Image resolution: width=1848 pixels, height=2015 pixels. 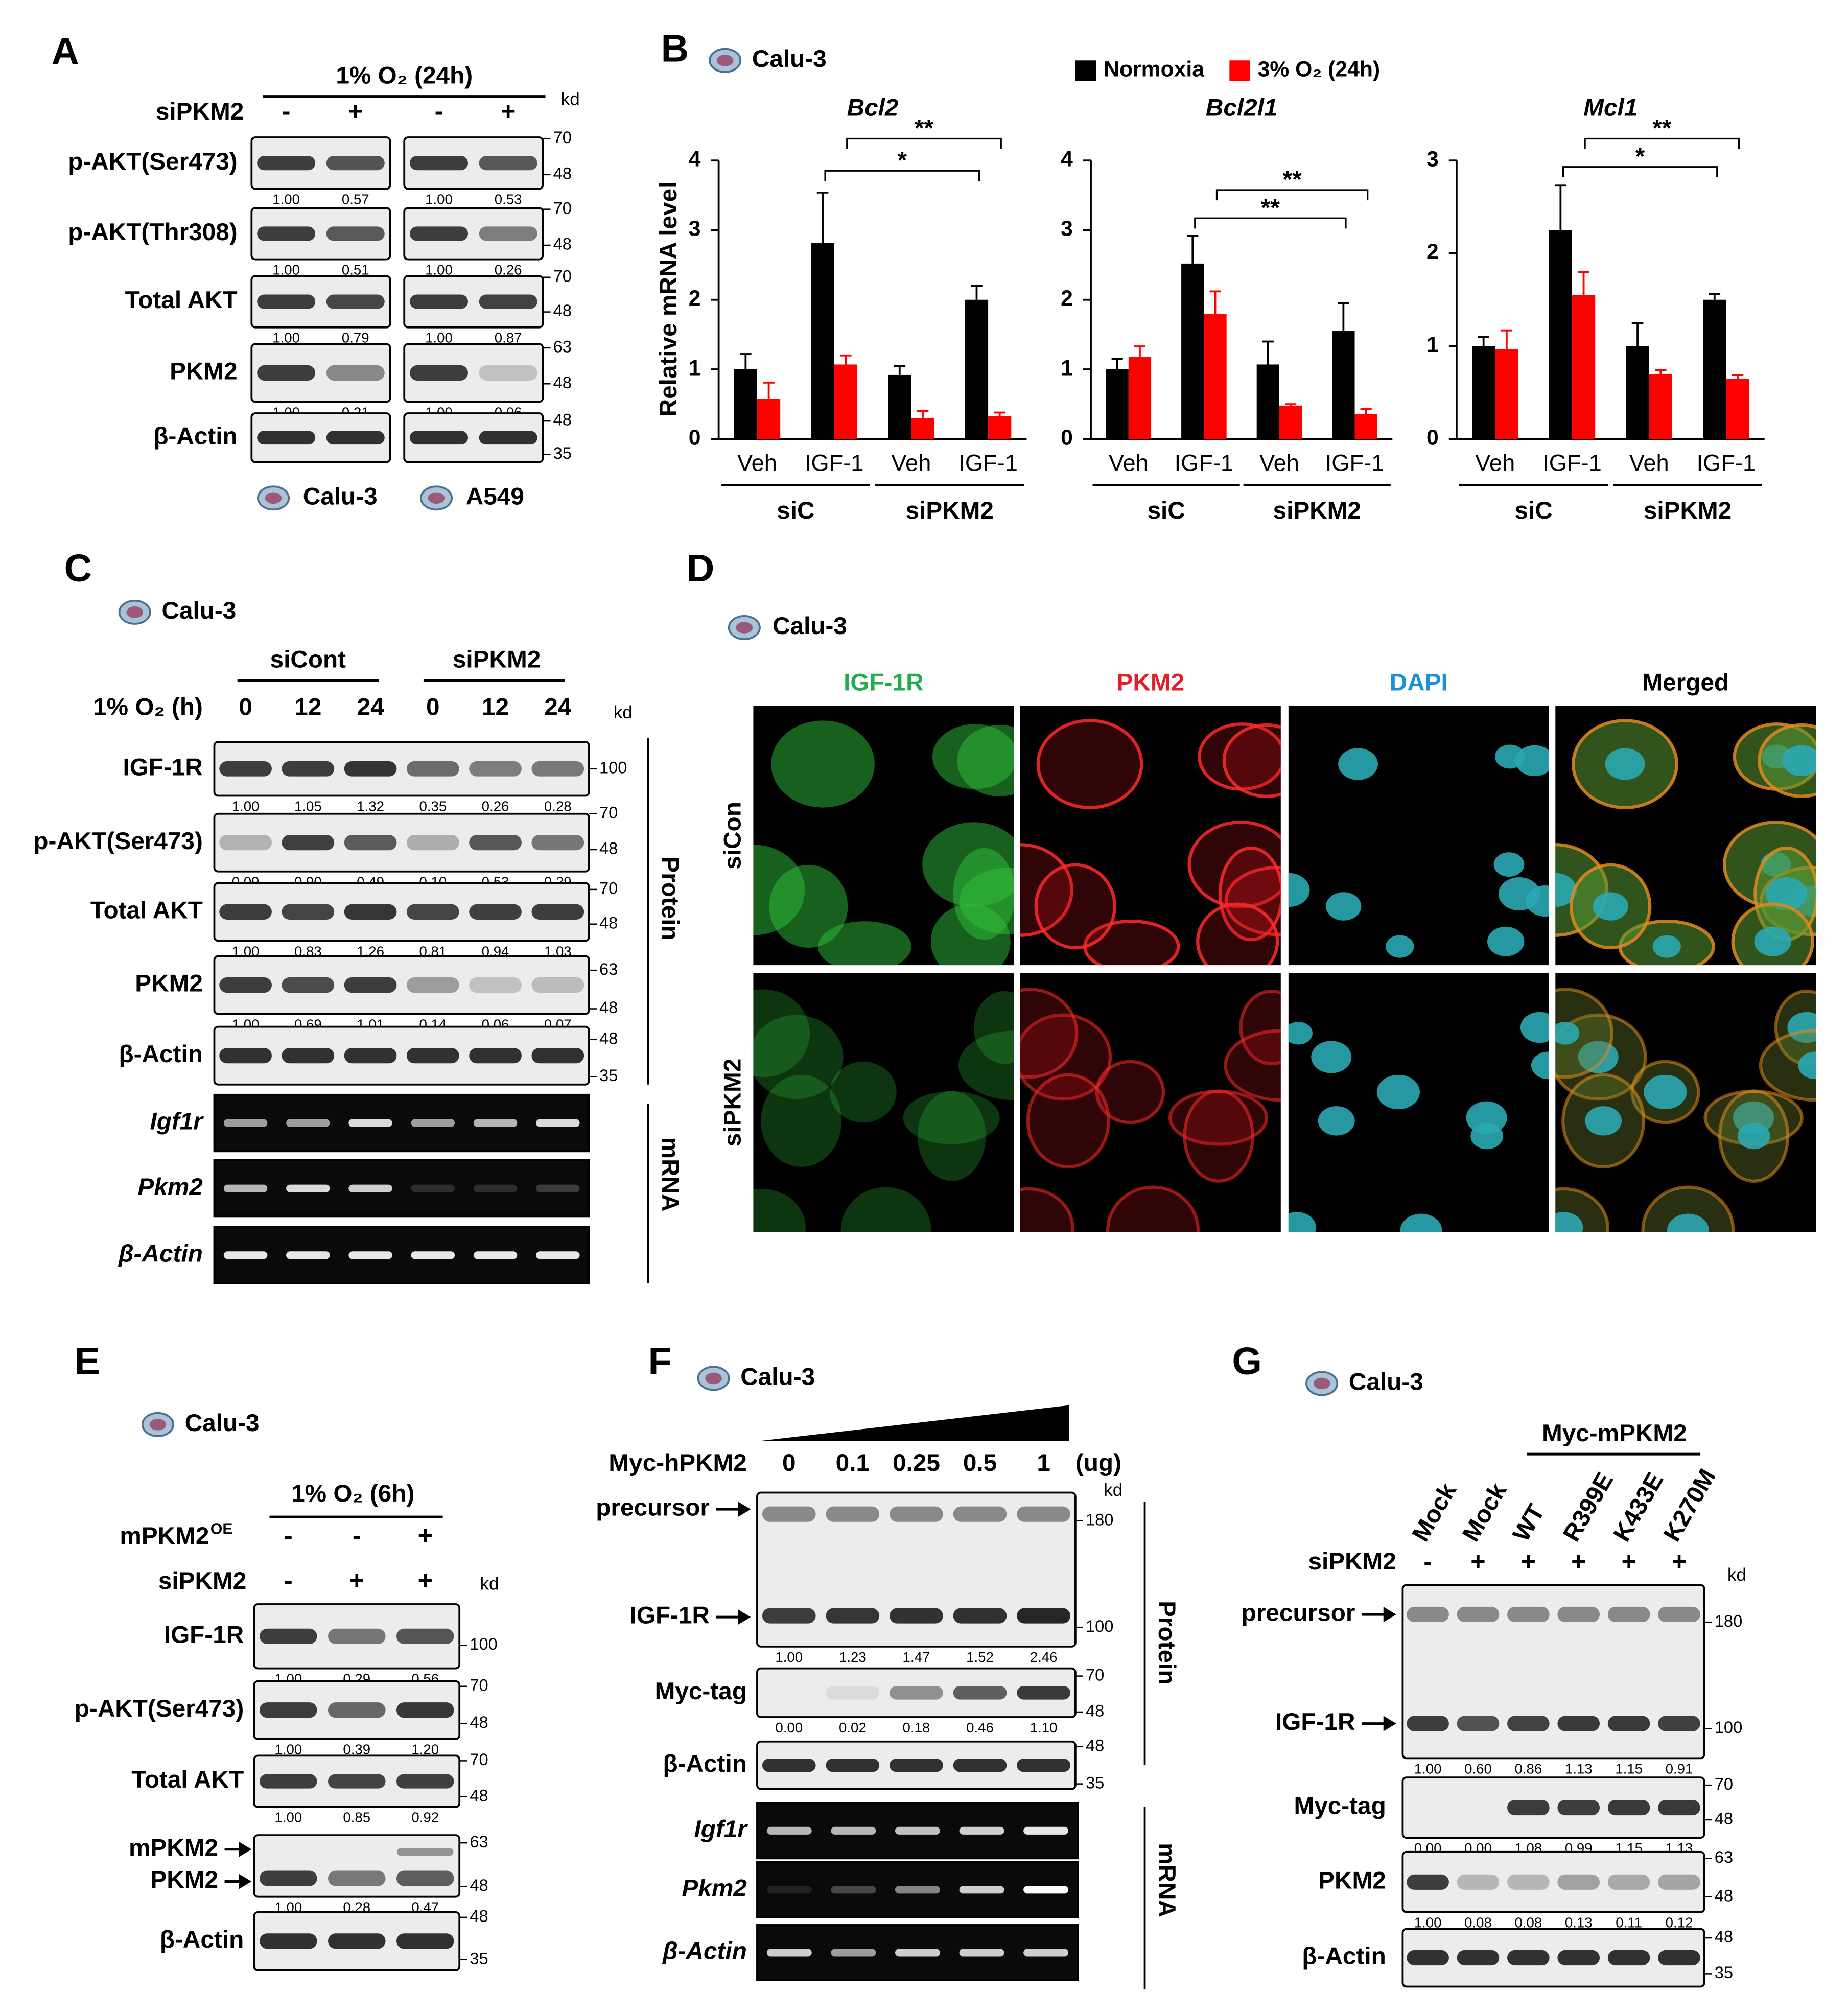 What do you see at coordinates (789, 1728) in the screenshot?
I see `quantification: 0.00` at bounding box center [789, 1728].